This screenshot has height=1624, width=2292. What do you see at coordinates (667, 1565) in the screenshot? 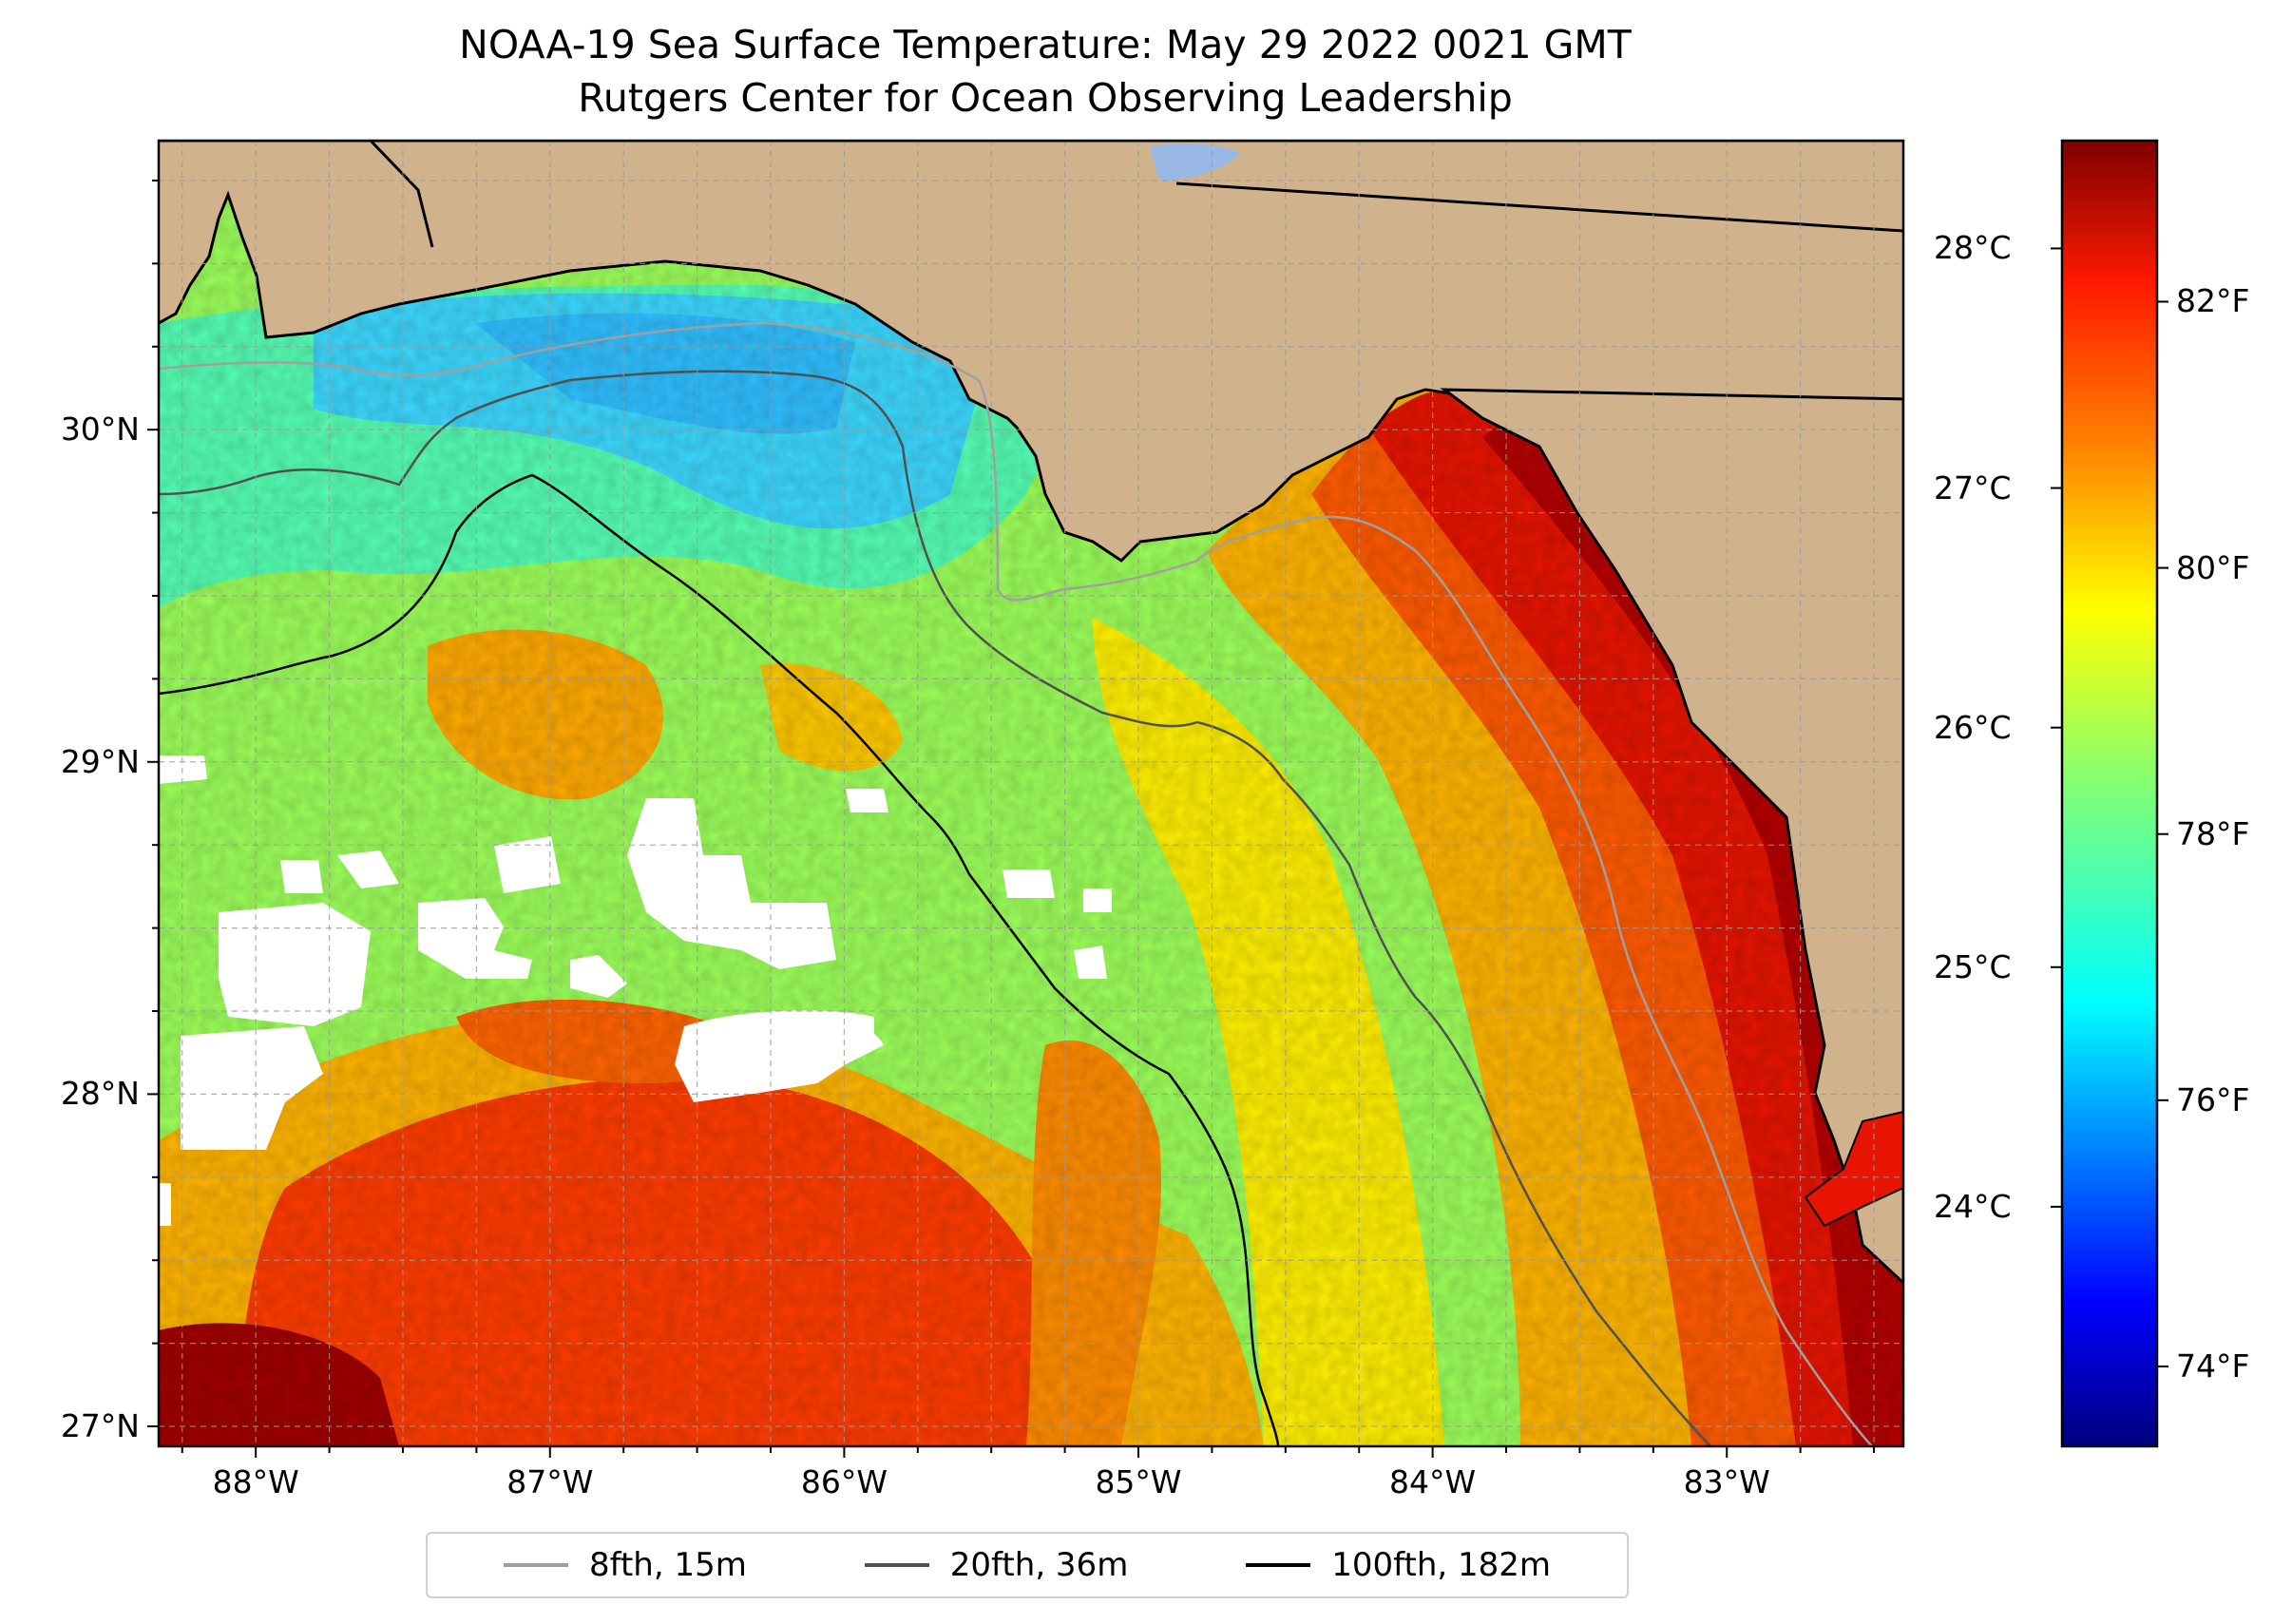
I see `legend-label: 8fth, 15m` at bounding box center [667, 1565].